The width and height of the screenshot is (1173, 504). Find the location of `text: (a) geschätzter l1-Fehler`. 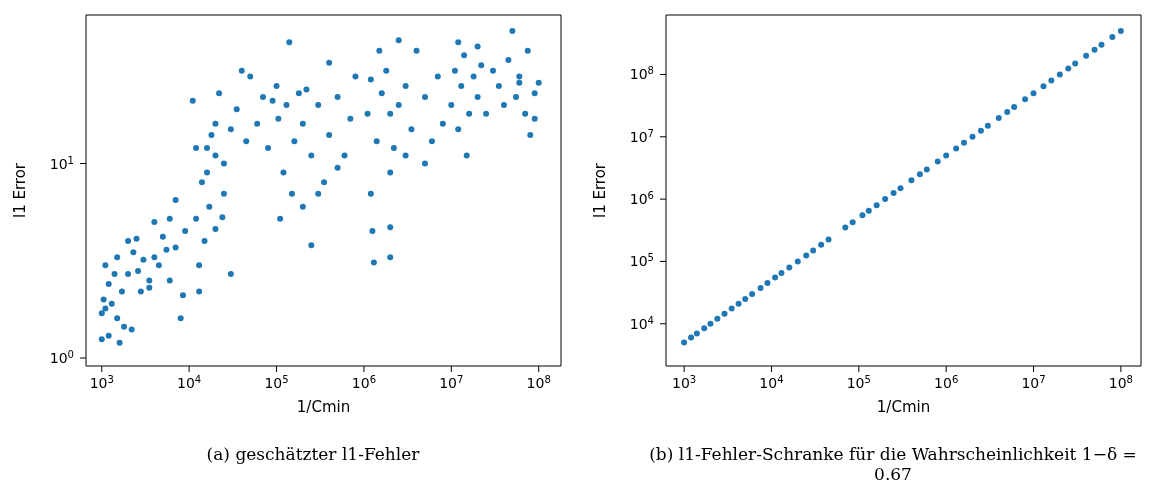

text: (a) geschätzter l1-Fehler is located at coordinates (313, 454).